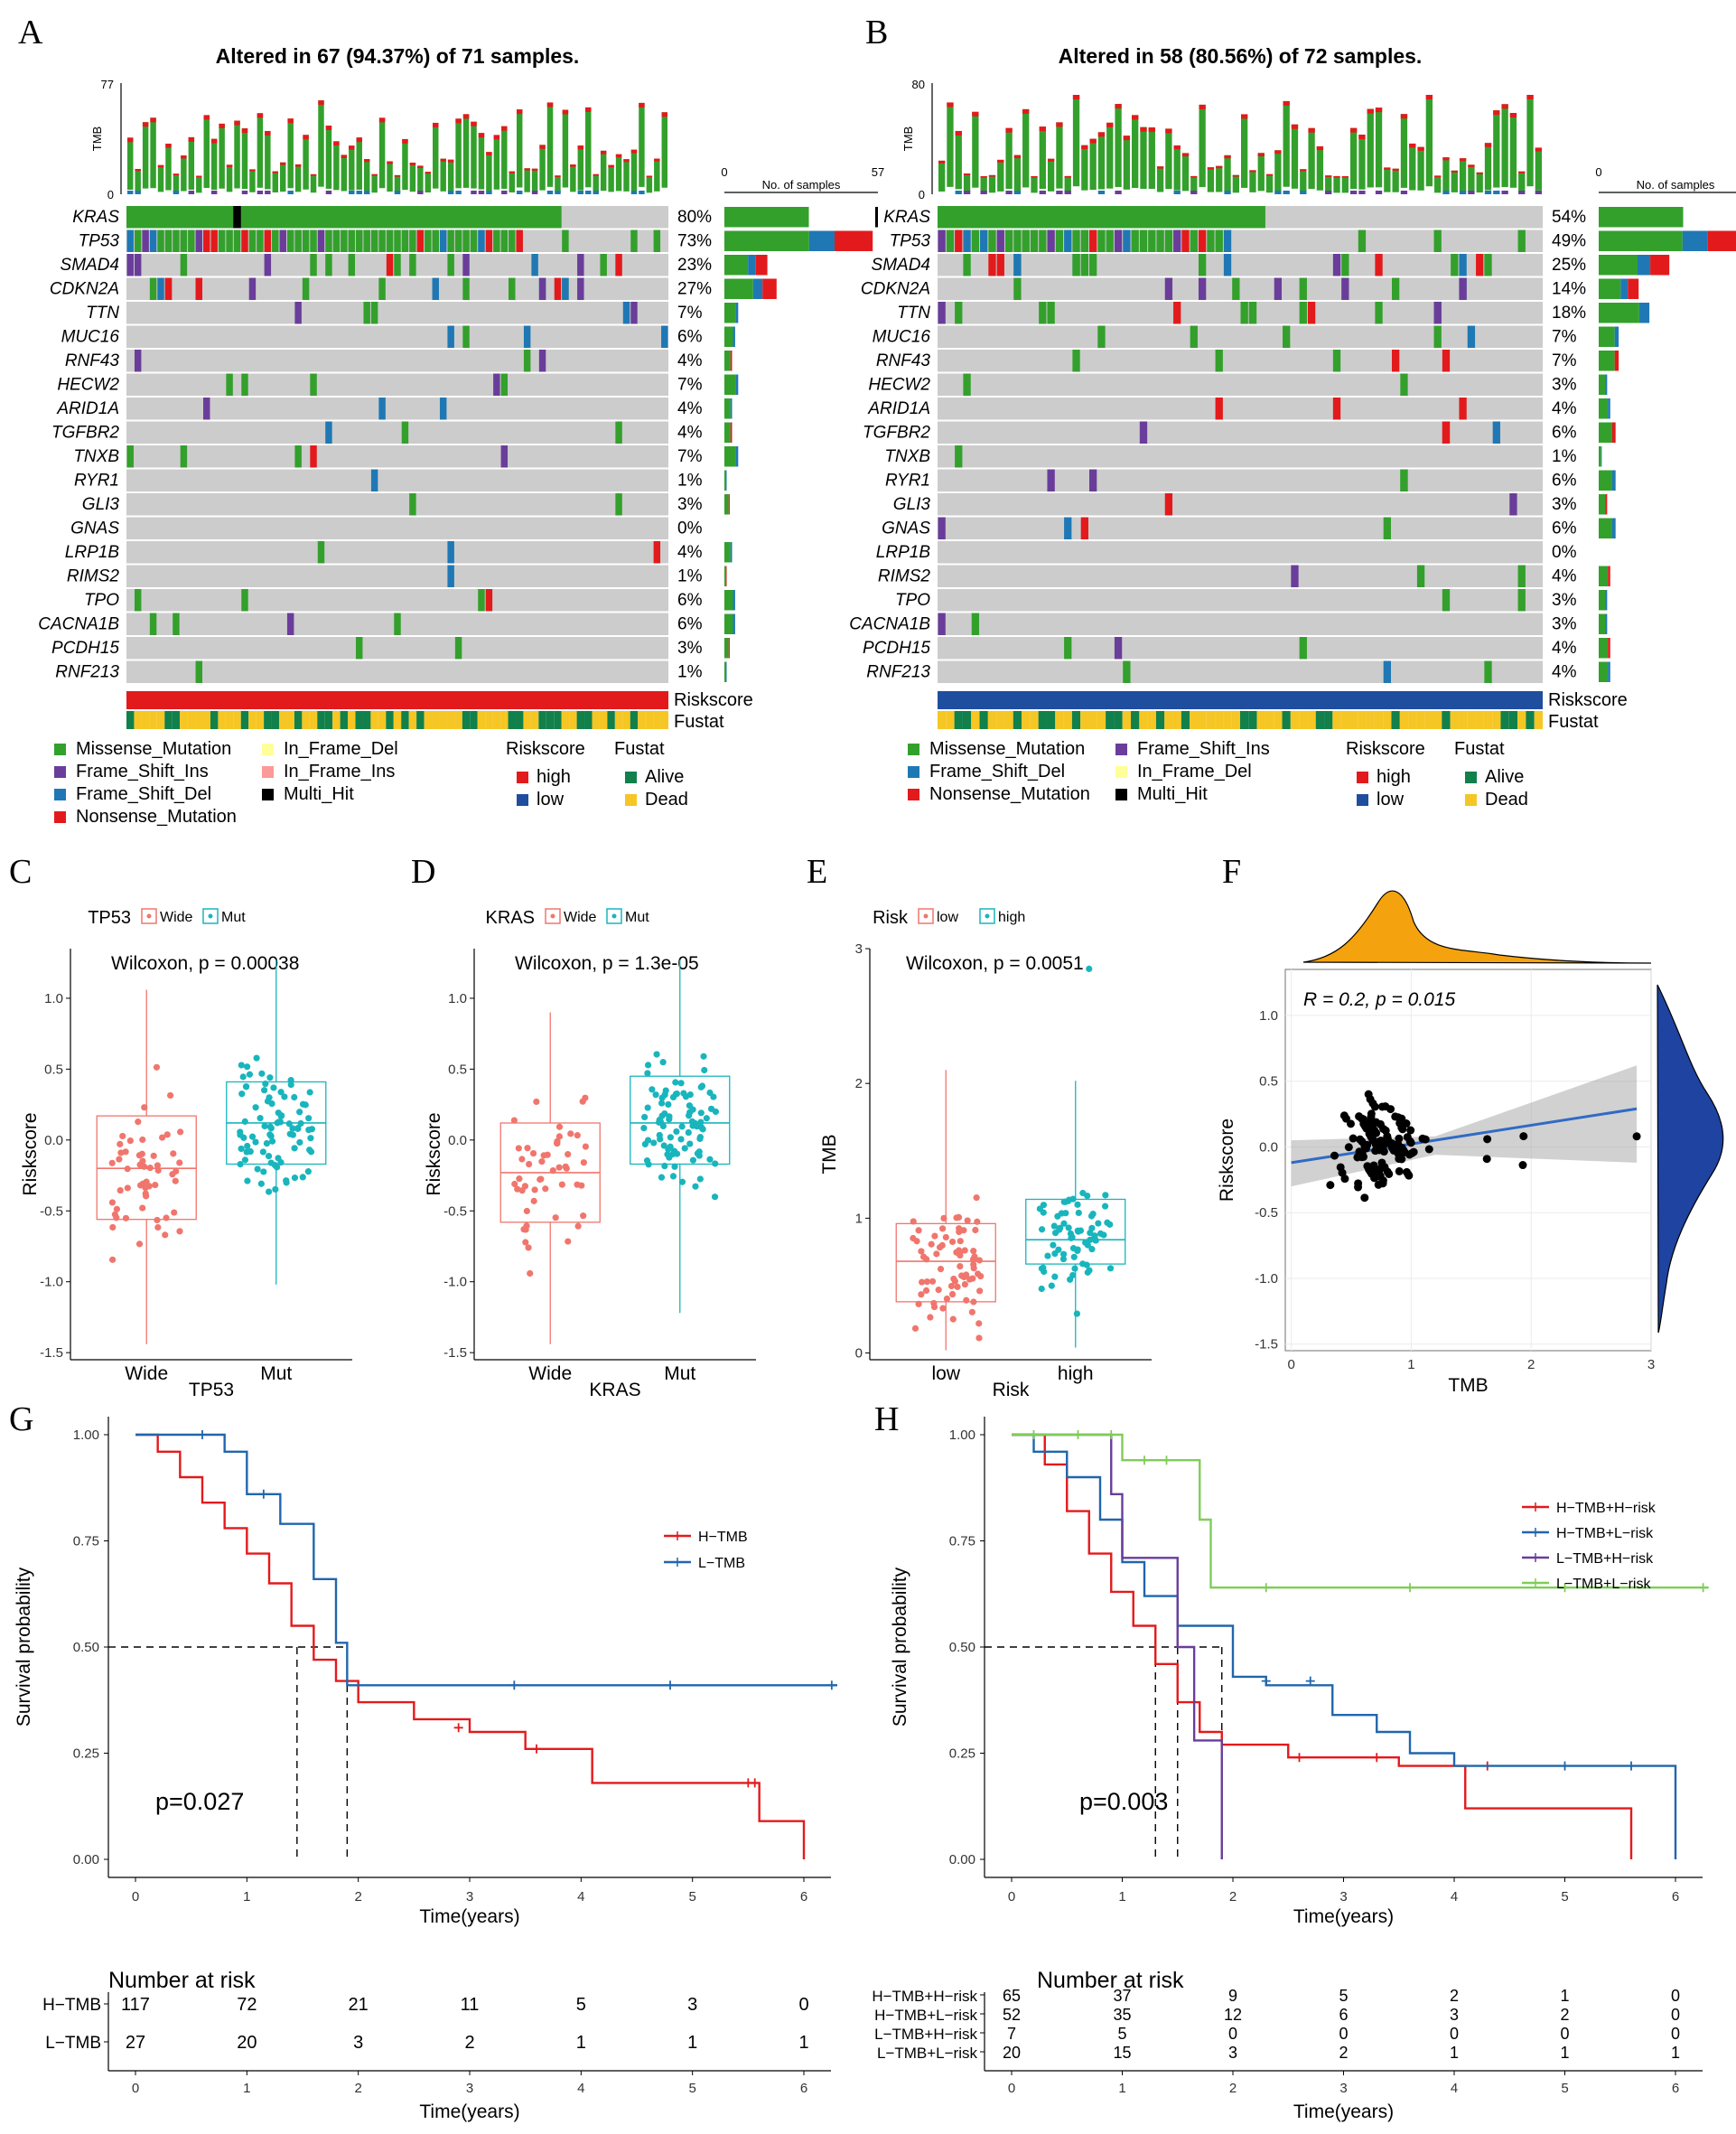  I want to click on risk-count: 20, so click(247, 2043).